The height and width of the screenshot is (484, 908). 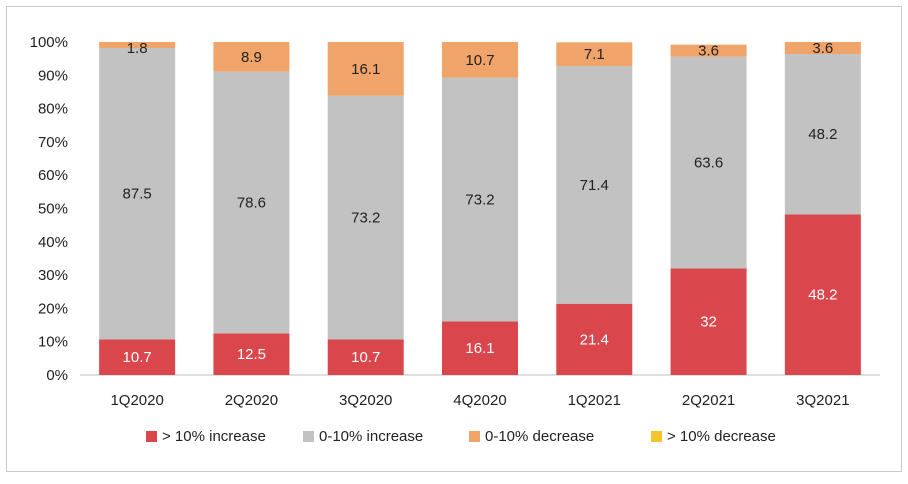 I want to click on data-label: 63.6, so click(x=708, y=163).